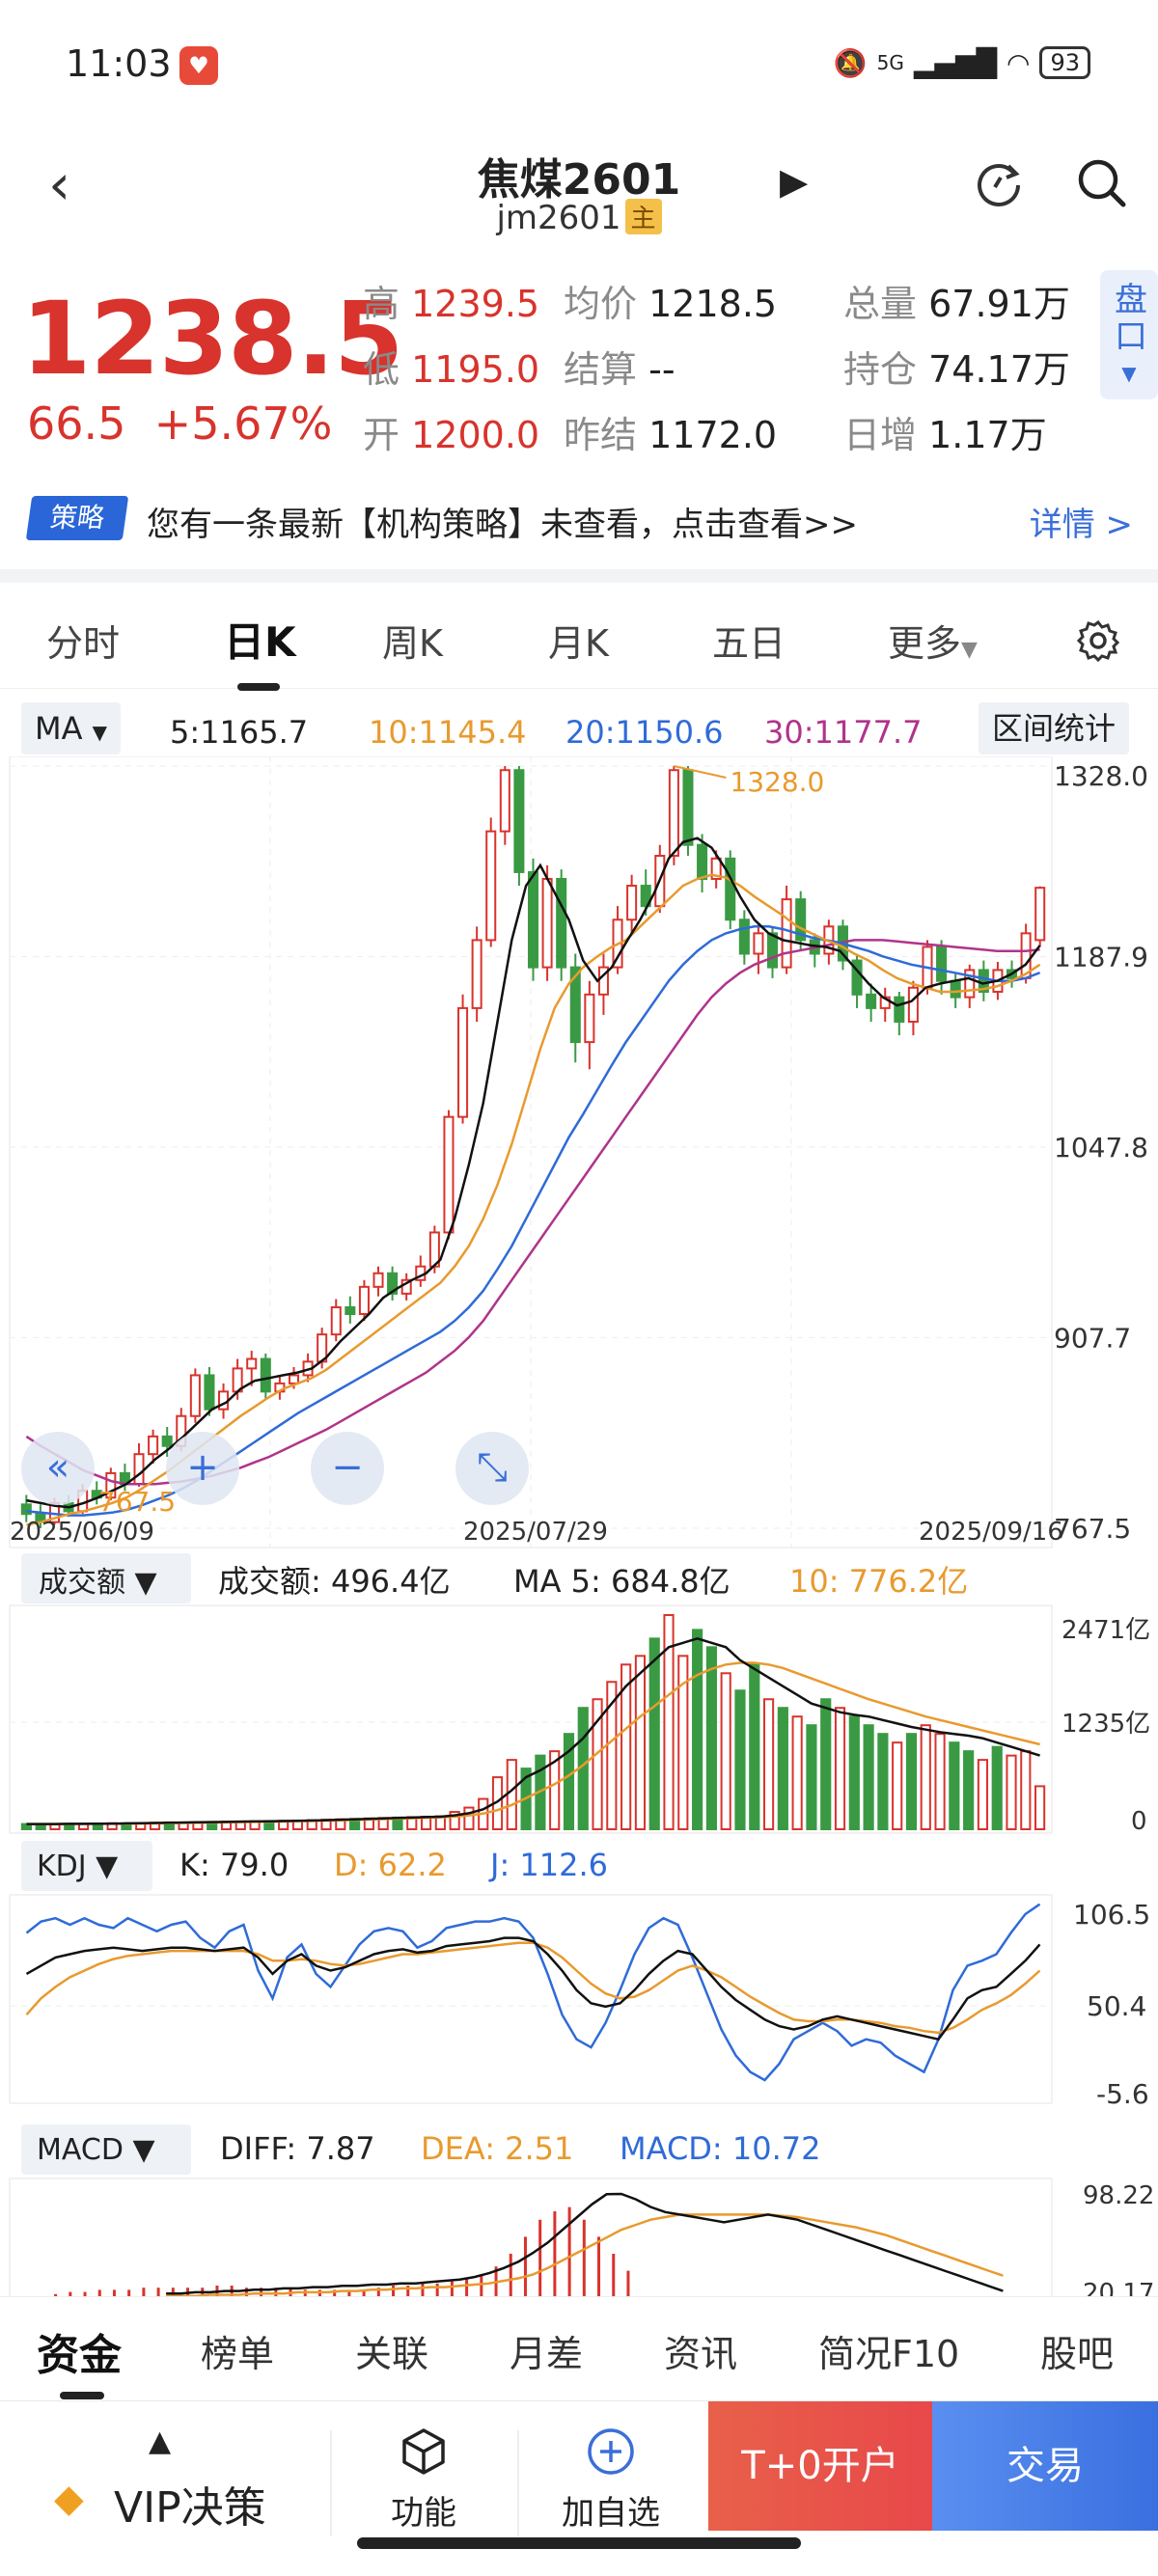  What do you see at coordinates (106, 1578) in the screenshot?
I see `volume-selector` at bounding box center [106, 1578].